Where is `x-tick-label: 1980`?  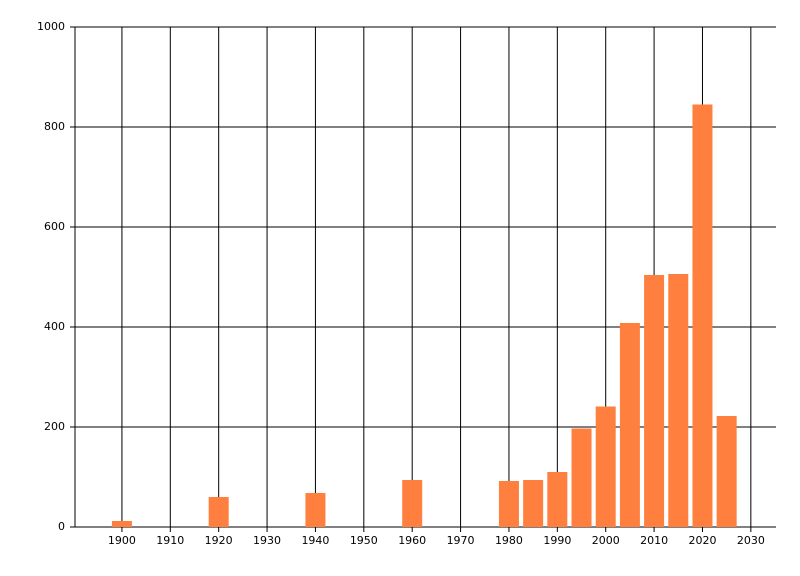
x-tick-label: 1980 is located at coordinates (509, 540).